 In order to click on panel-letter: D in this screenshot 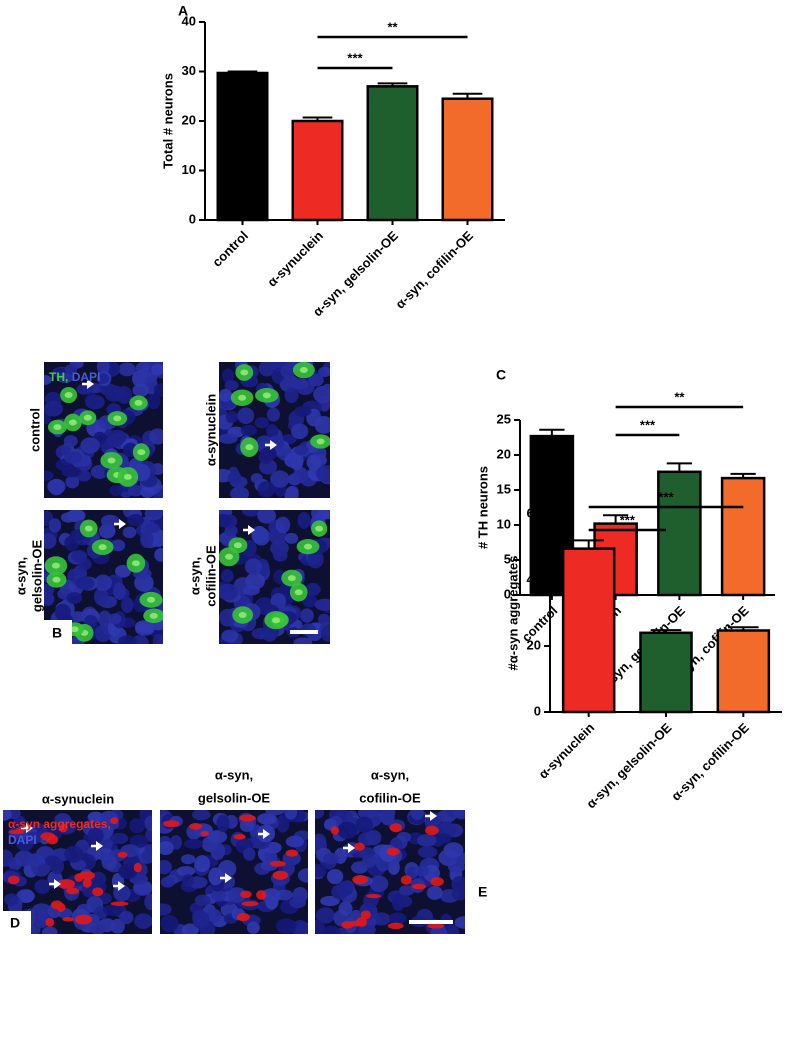, I will do `click(15, 923)`.